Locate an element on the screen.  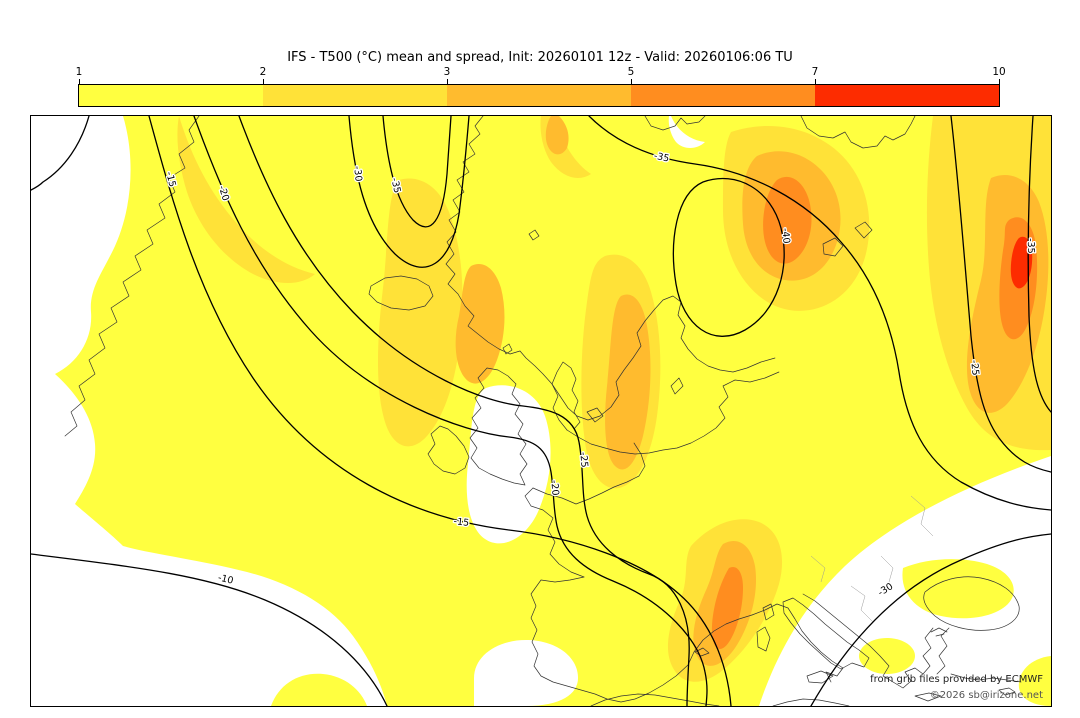
spread-fill-orange-norway is located at coordinates (480, 324).